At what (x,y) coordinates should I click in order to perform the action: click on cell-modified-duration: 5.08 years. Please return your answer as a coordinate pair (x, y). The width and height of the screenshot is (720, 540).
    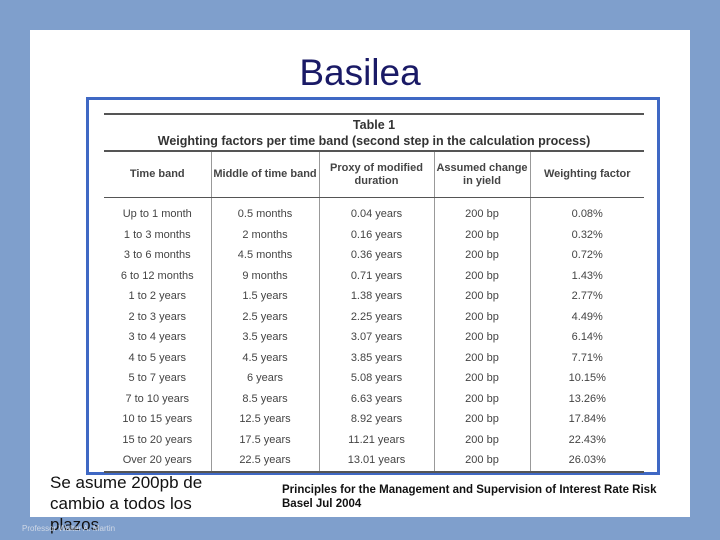
    Looking at the image, I should click on (376, 378).